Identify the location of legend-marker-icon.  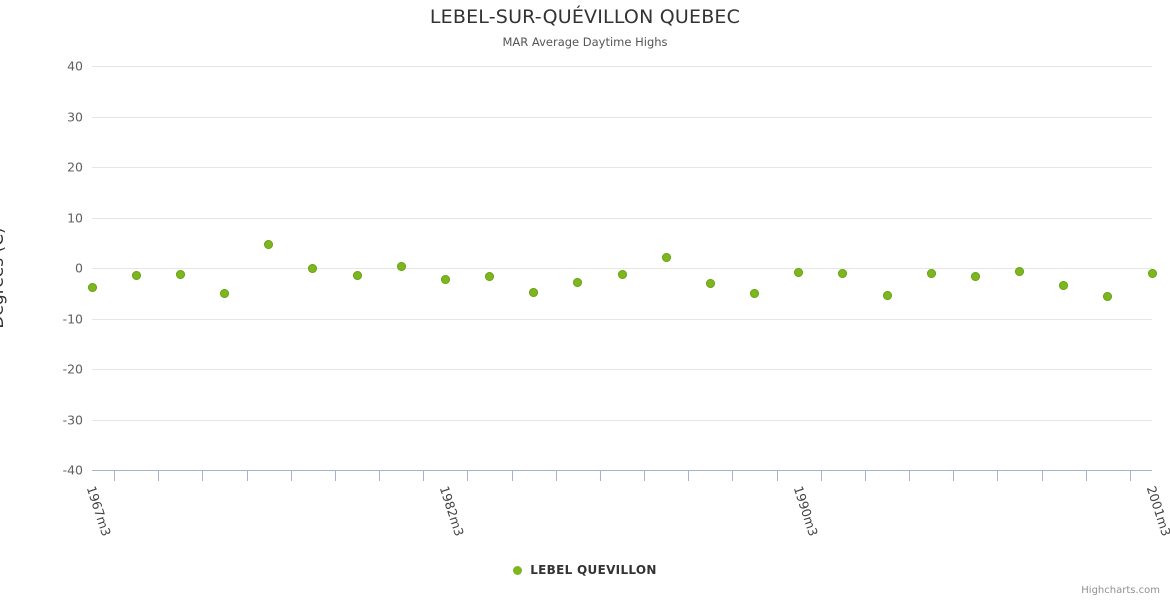
(518, 570).